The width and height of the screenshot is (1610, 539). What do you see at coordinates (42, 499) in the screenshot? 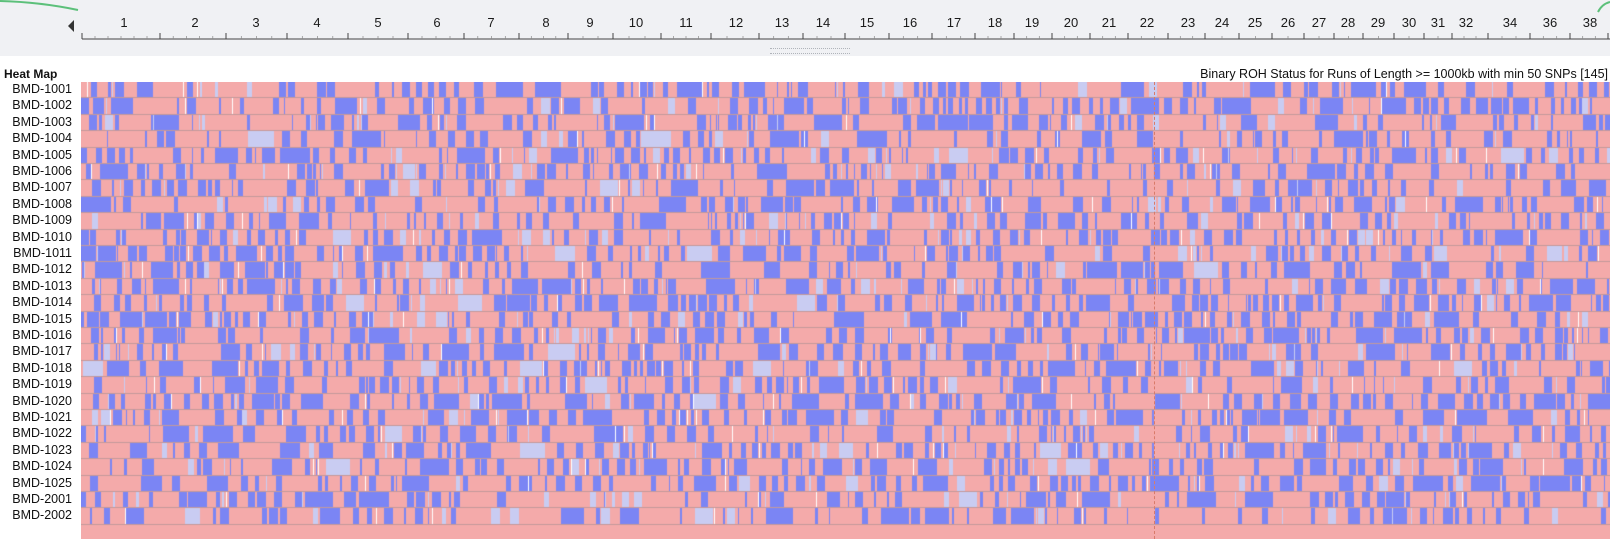
I see `sample-label: BMD-2001` at bounding box center [42, 499].